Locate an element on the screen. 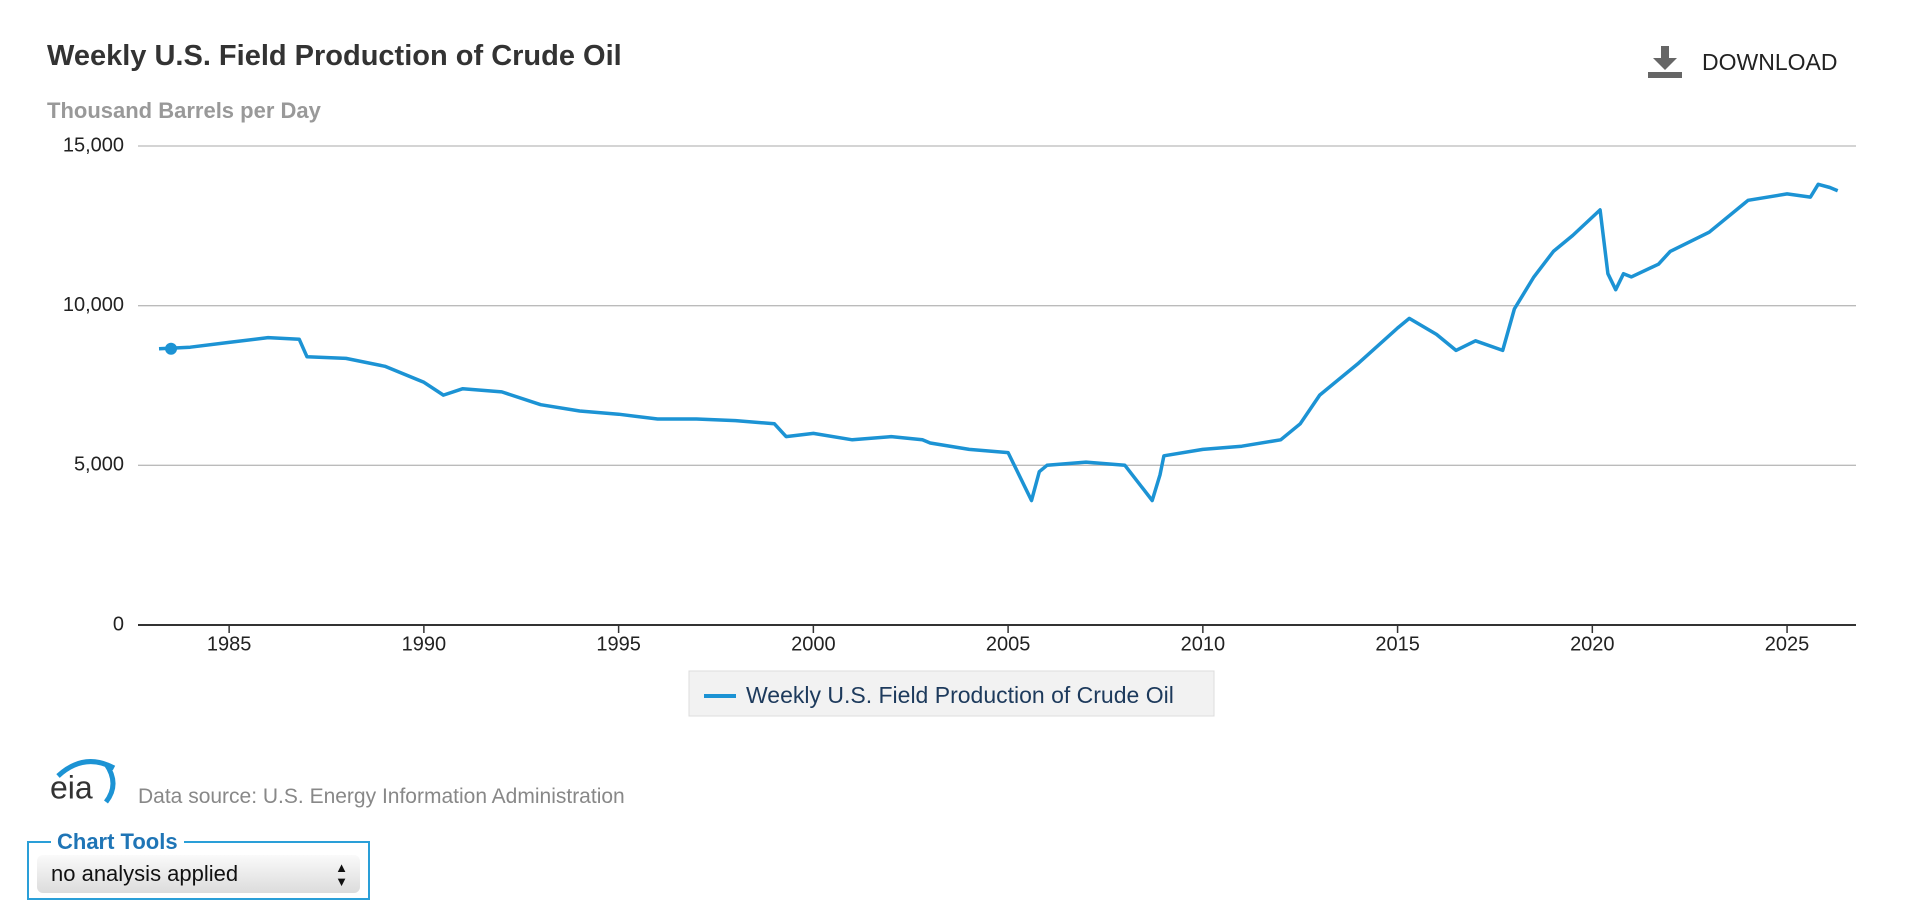 The width and height of the screenshot is (1906, 916). y-tick-label: 10,000 is located at coordinates (93, 305).